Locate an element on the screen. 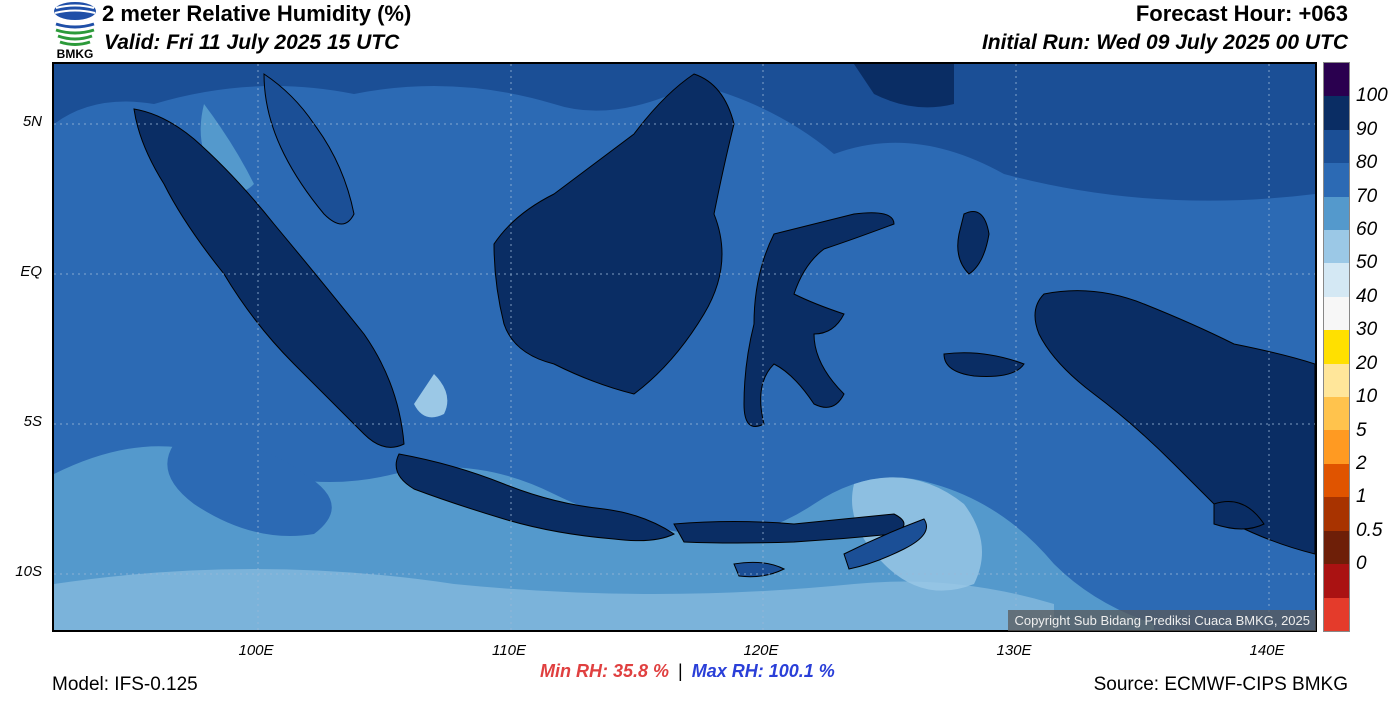 This screenshot has width=1400, height=709. colorbar-label: 10 is located at coordinates (1367, 397).